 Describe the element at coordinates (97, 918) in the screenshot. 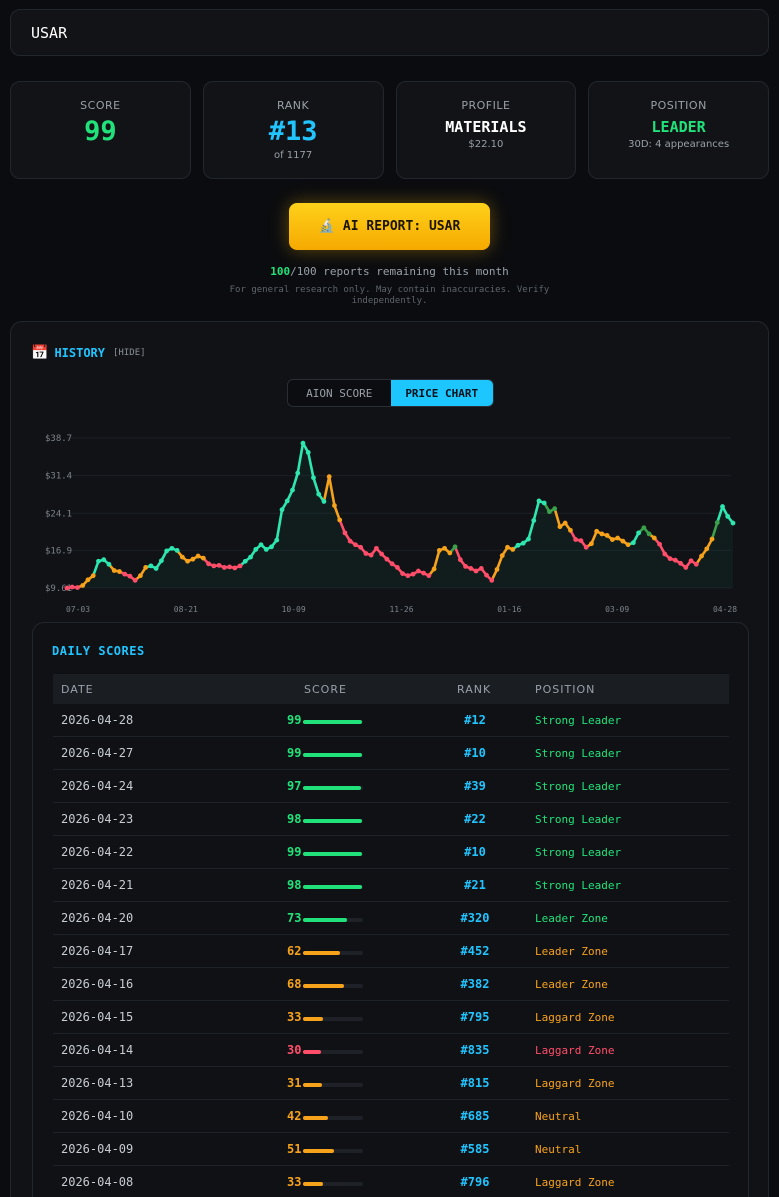

I see `row-date: 2026-04-20` at that location.